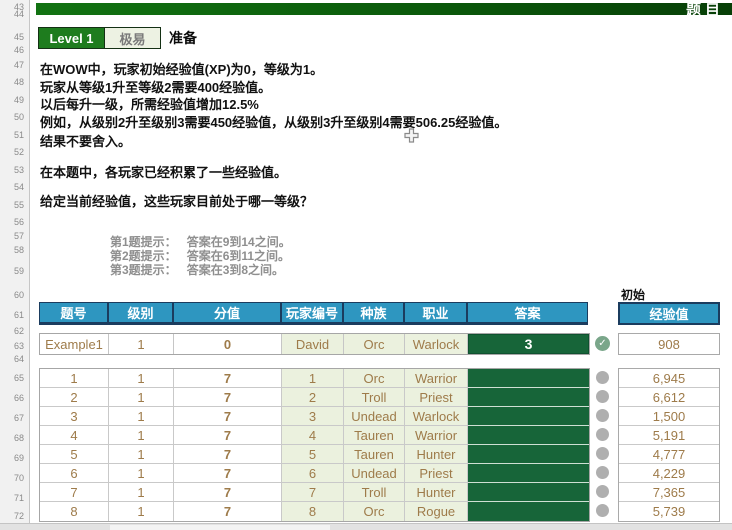  I want to click on cell-race: Orc, so click(374, 511).